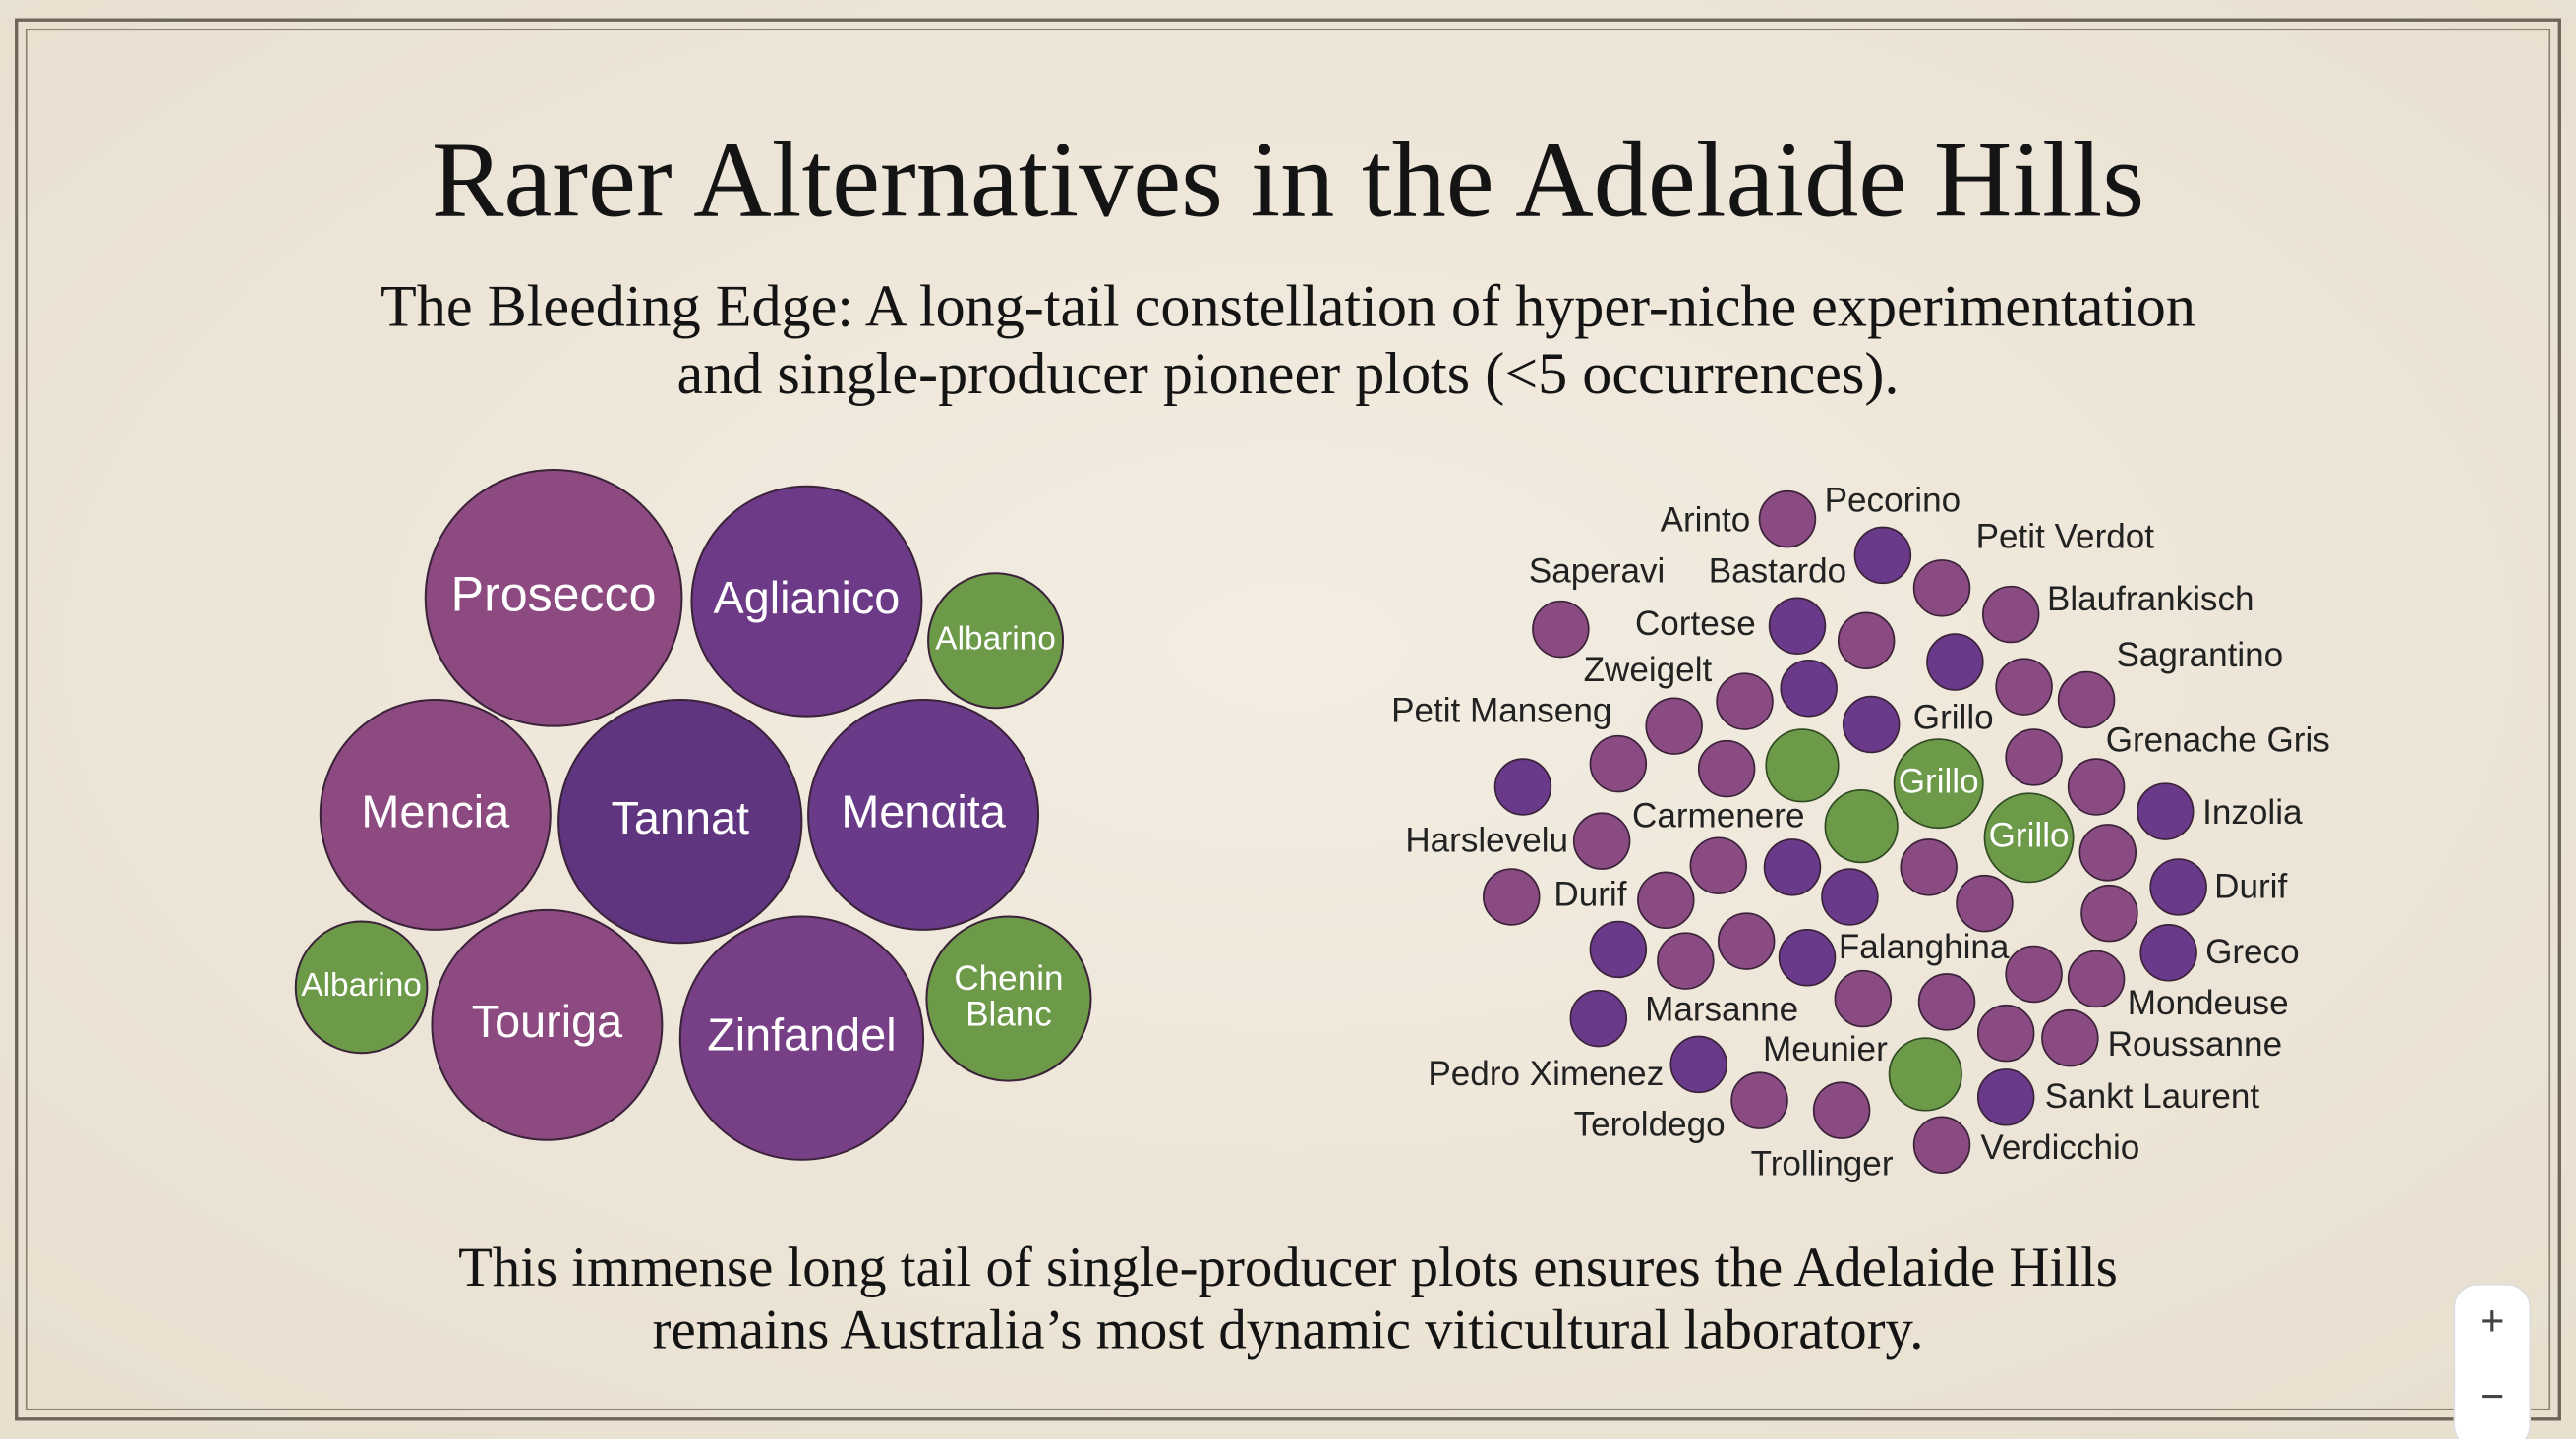 This screenshot has height=1439, width=2576. Describe the element at coordinates (1718, 816) in the screenshot. I see `dot-label: Carmenere` at that location.